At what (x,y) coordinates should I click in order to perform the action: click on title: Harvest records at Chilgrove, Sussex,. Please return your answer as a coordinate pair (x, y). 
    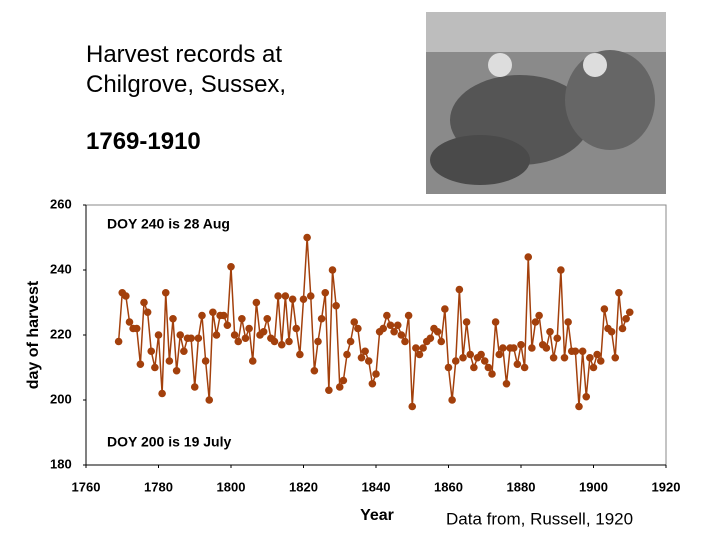
    Looking at the image, I should click on (186, 69).